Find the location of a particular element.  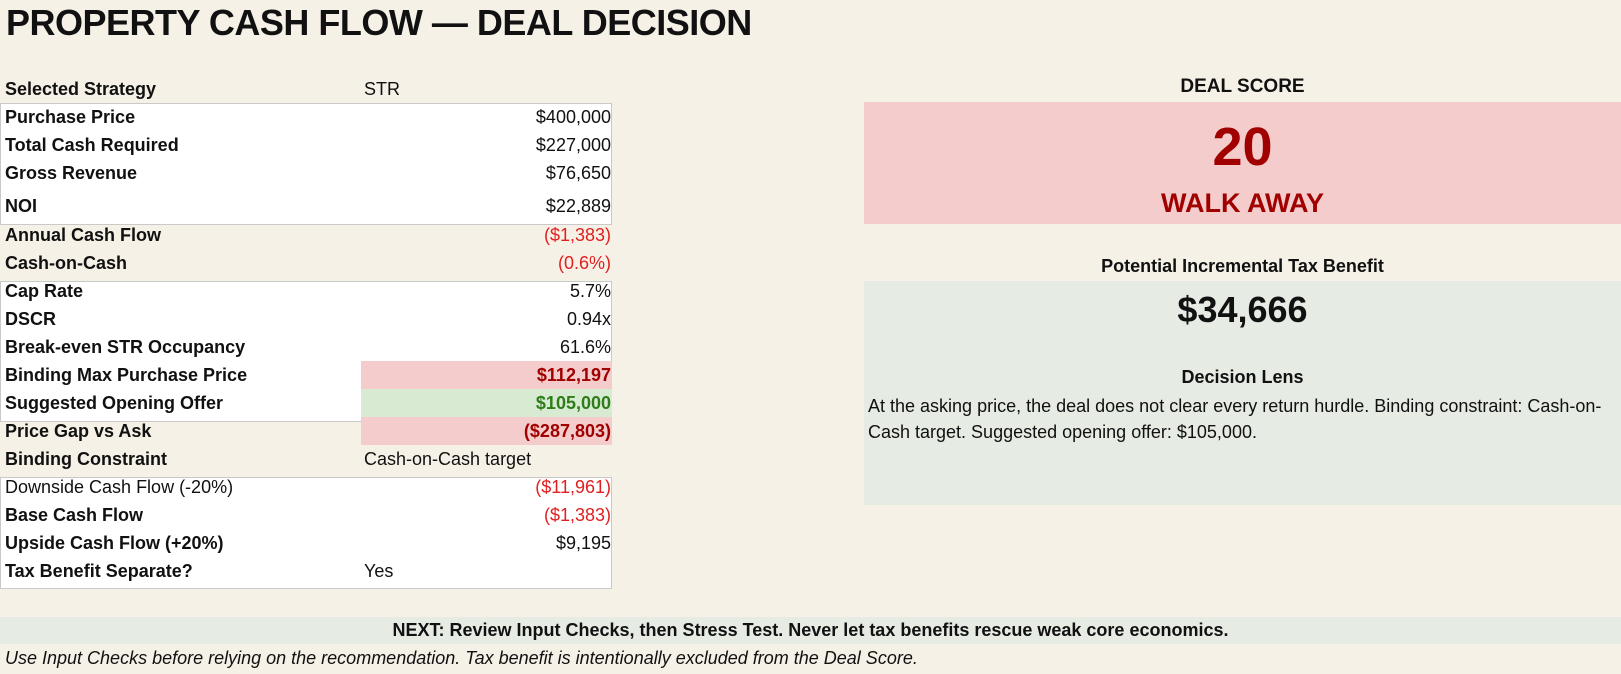

row-gross-revenue: Gross Revenue $76,650 is located at coordinates (307, 173).